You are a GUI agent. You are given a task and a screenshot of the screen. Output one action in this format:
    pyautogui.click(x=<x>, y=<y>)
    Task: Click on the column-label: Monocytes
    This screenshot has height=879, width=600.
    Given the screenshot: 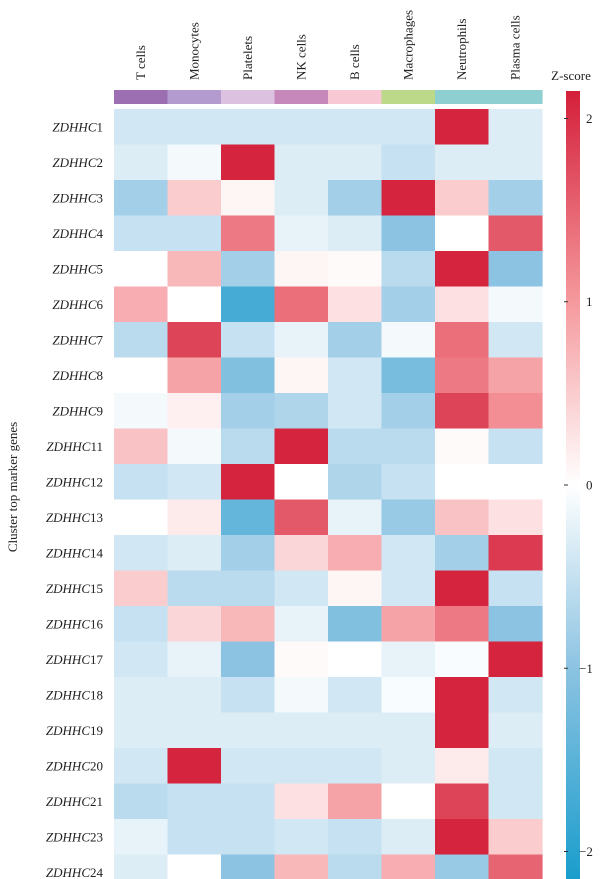 What is the action you would take?
    pyautogui.click(x=193, y=51)
    